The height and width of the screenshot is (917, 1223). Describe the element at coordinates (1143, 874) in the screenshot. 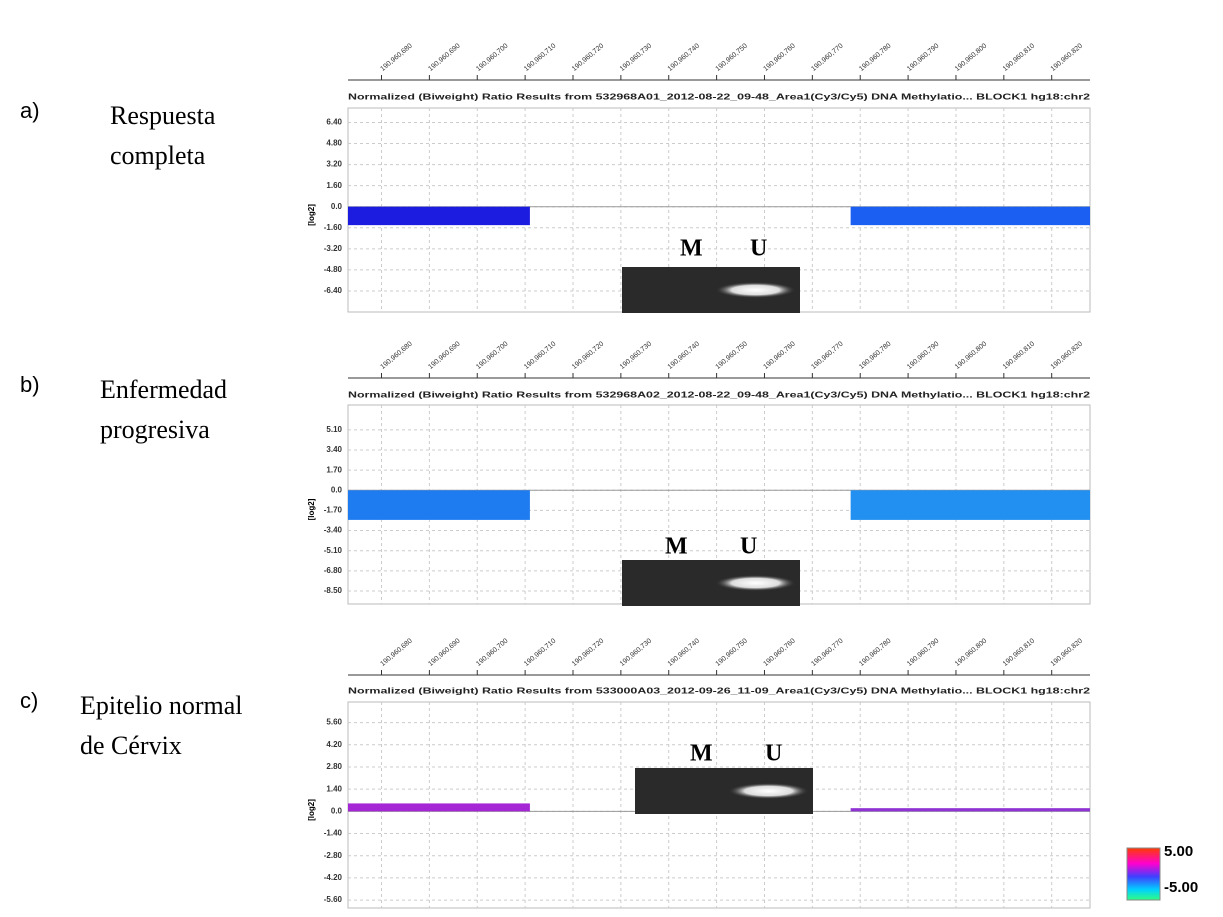

I see `colorbar` at that location.